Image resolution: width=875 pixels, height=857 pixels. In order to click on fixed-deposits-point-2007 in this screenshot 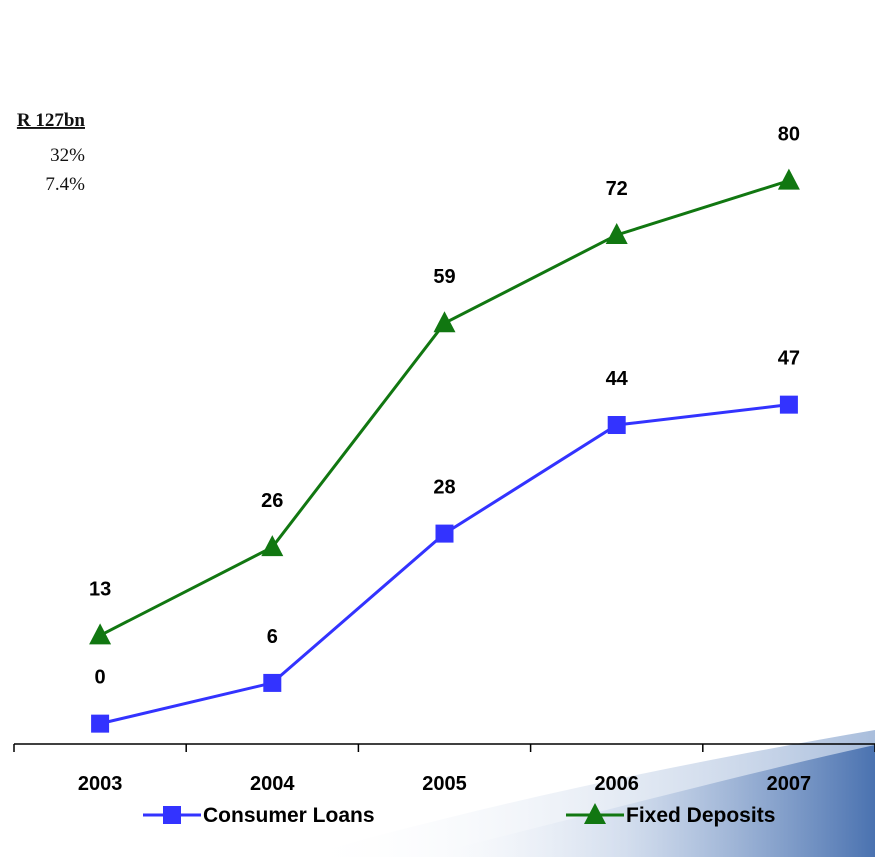, I will do `click(788, 179)`.